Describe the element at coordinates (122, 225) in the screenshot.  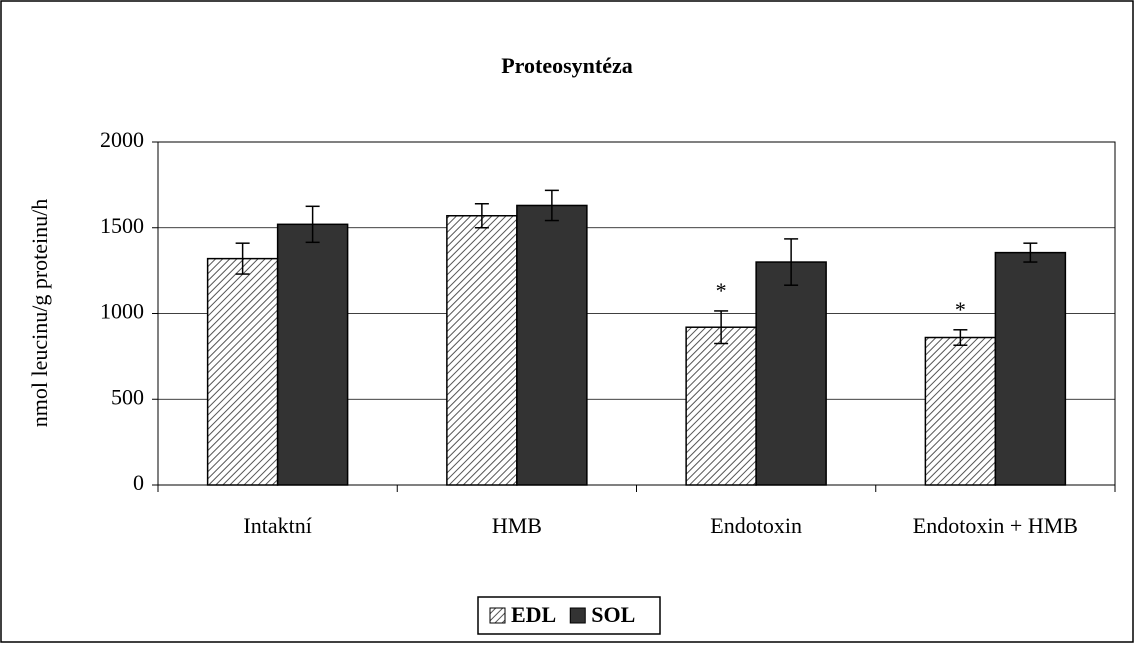
I see `y-tick-label: 1500` at that location.